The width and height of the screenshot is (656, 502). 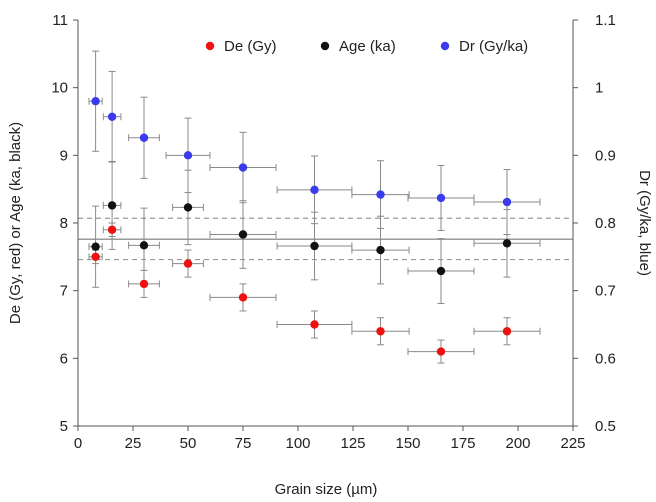 I want to click on left-y-tick-label: 9, so click(x=64, y=155).